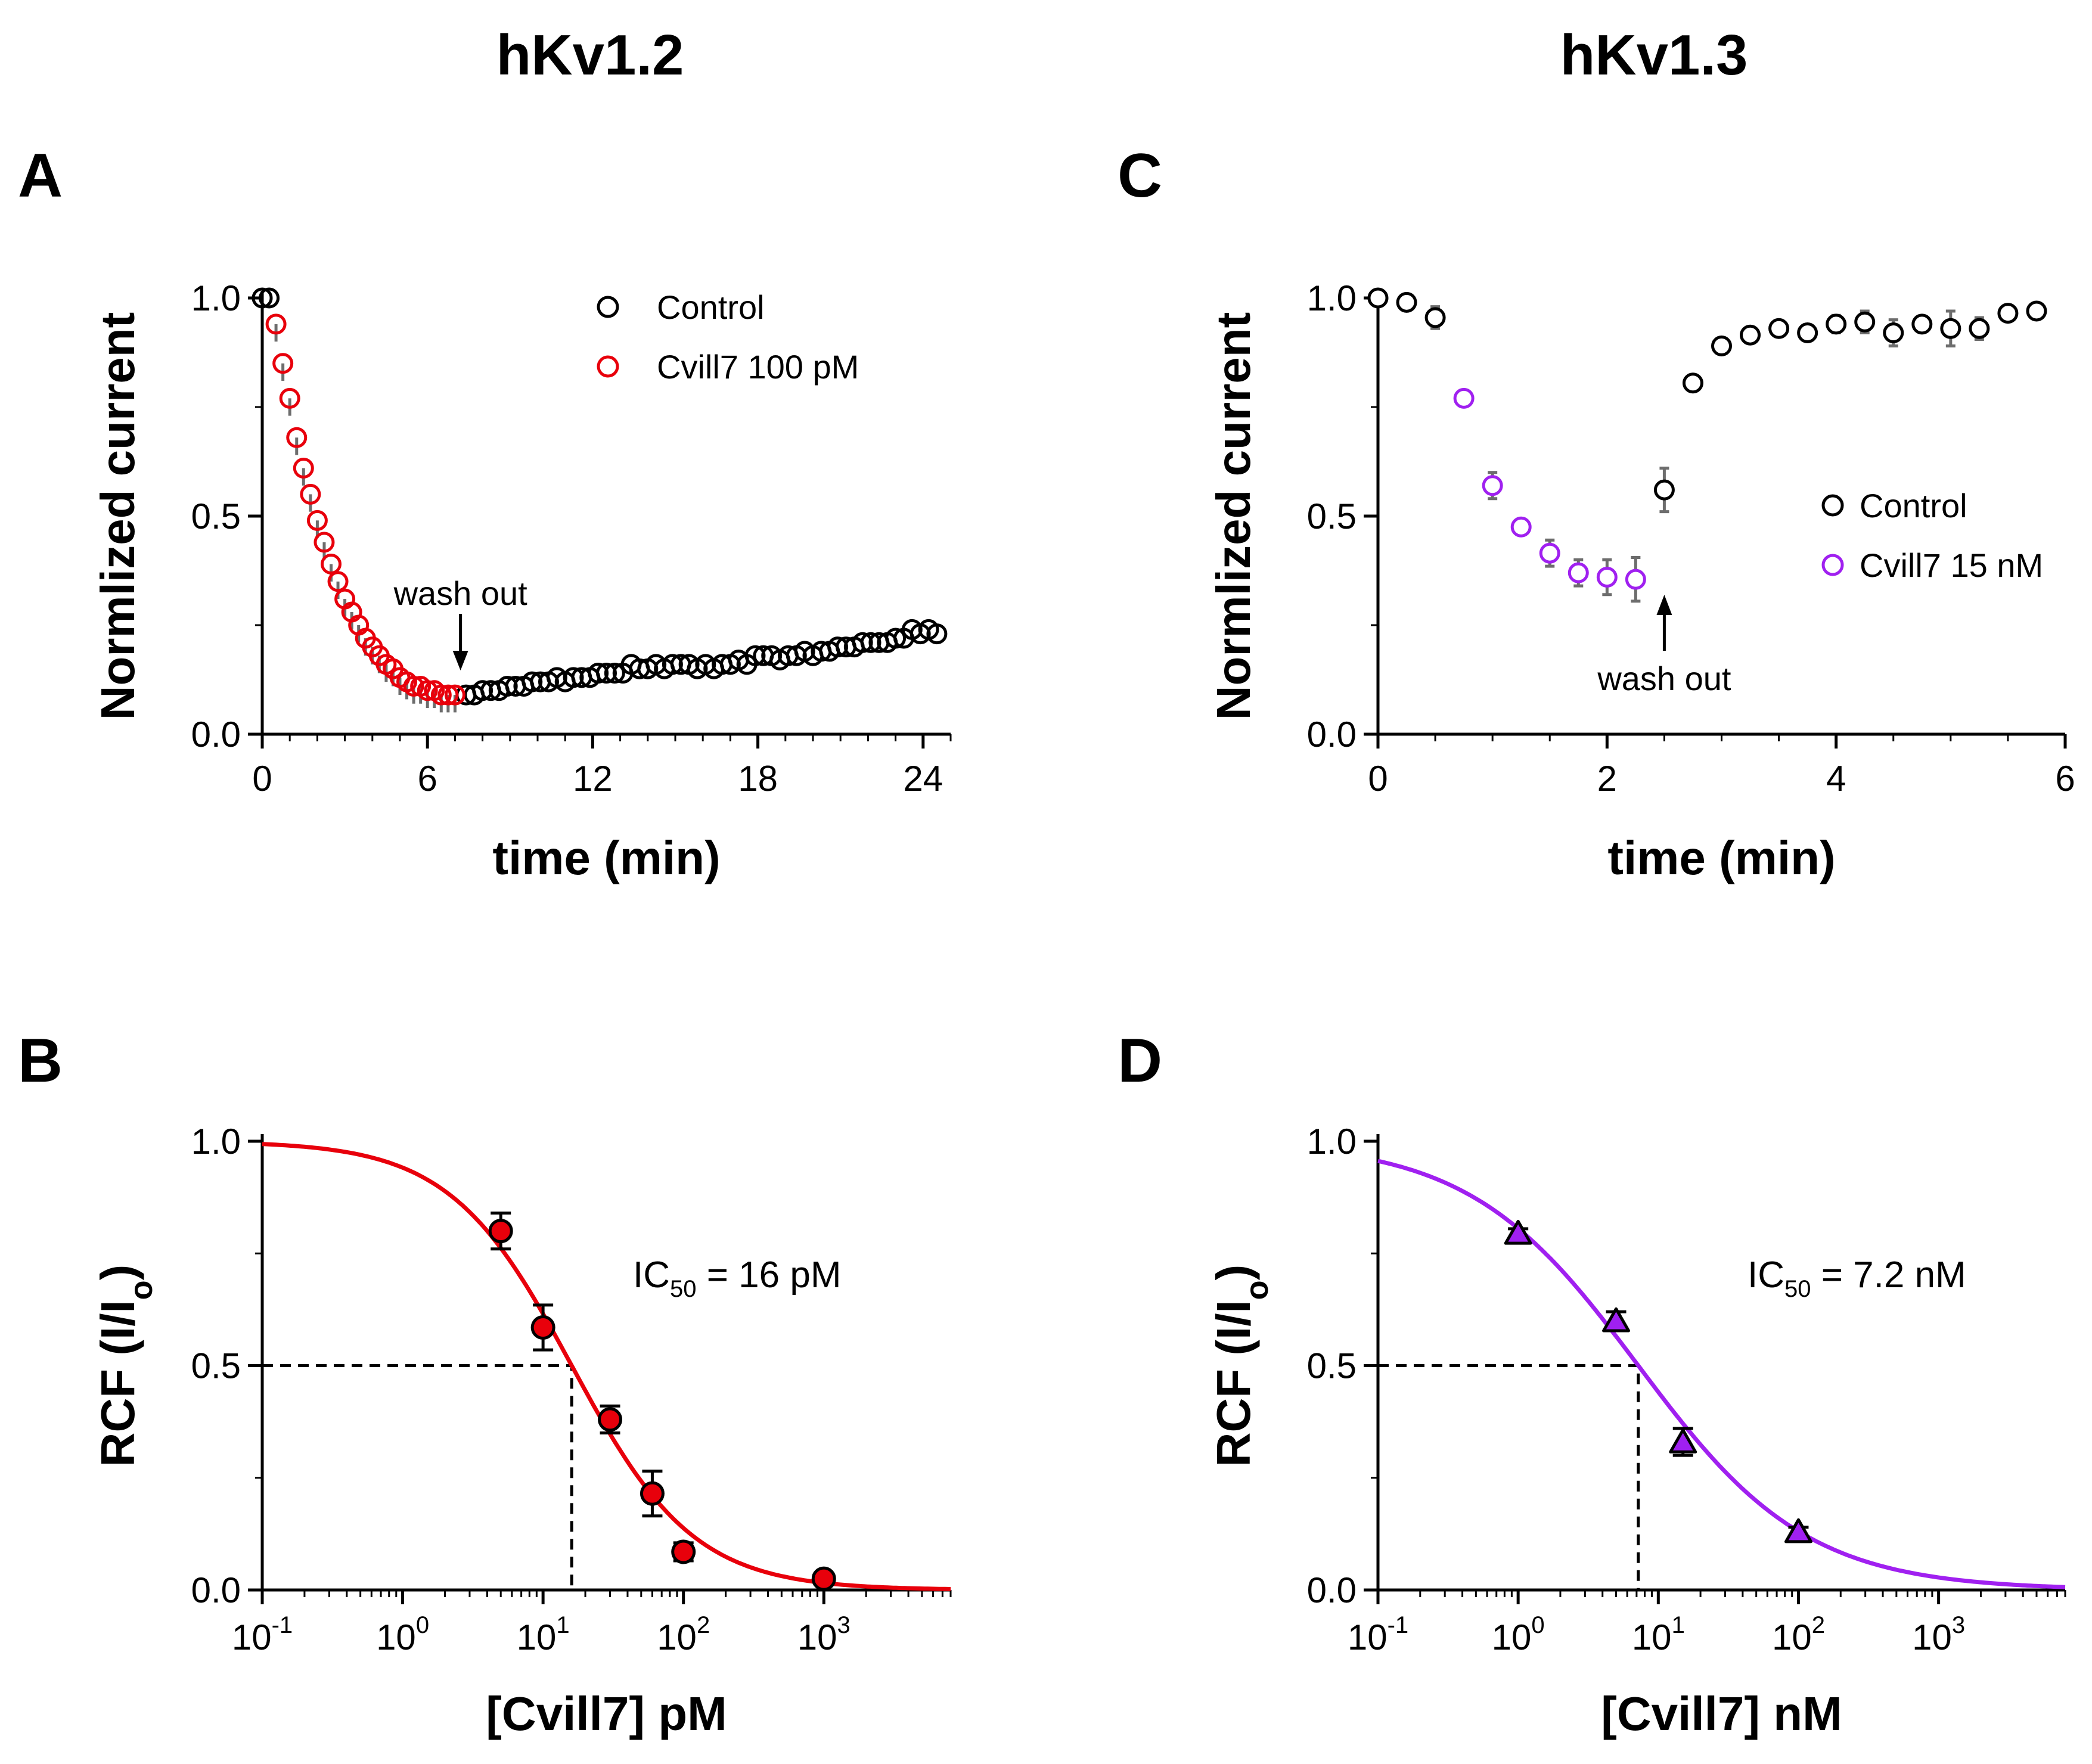 The width and height of the screenshot is (2092, 1764). I want to click on x-tick-label: 2, so click(1607, 779).